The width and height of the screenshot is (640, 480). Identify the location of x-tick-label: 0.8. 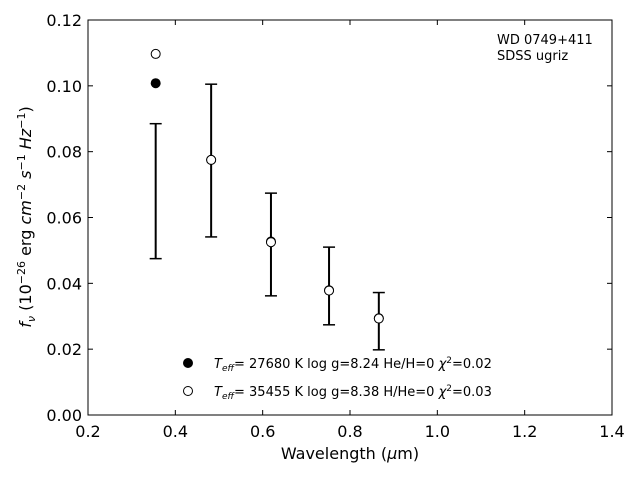
(349, 431).